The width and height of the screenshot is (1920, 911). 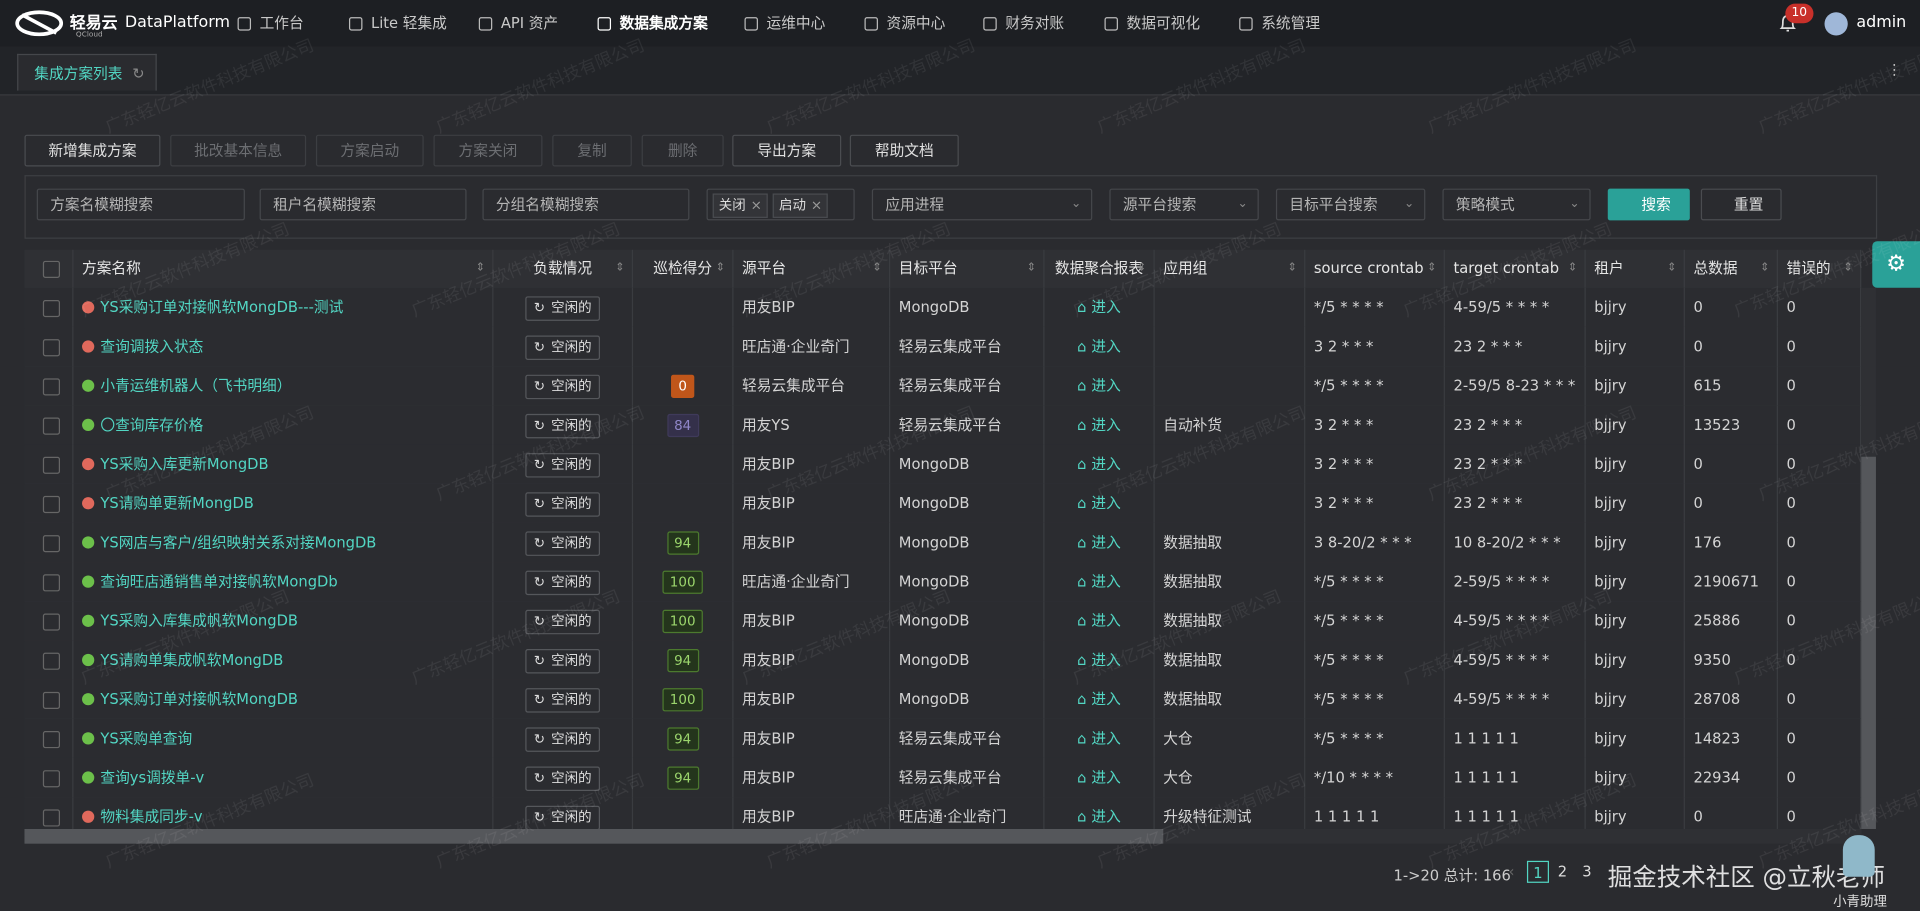 I want to click on plan-name: 查询ys调拨单-v, so click(x=152, y=777).